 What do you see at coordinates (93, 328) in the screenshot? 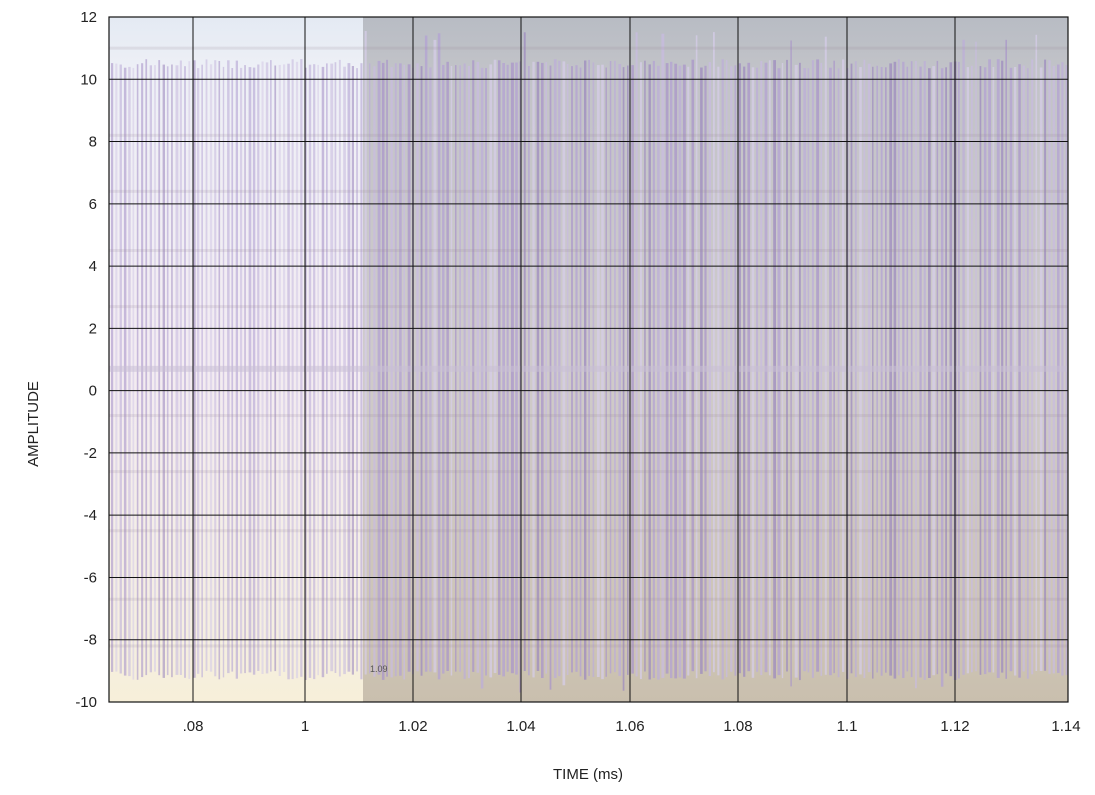
I see `y-tick-label: 2` at bounding box center [93, 328].